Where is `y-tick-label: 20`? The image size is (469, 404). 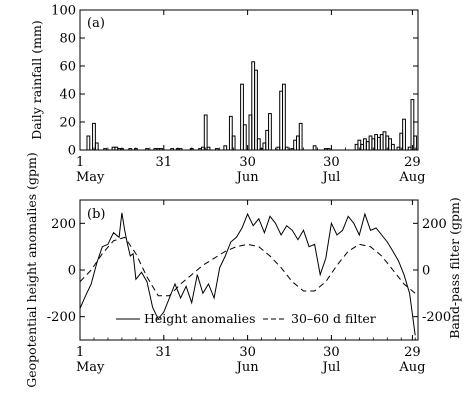 y-tick-label: 20 is located at coordinates (67, 123).